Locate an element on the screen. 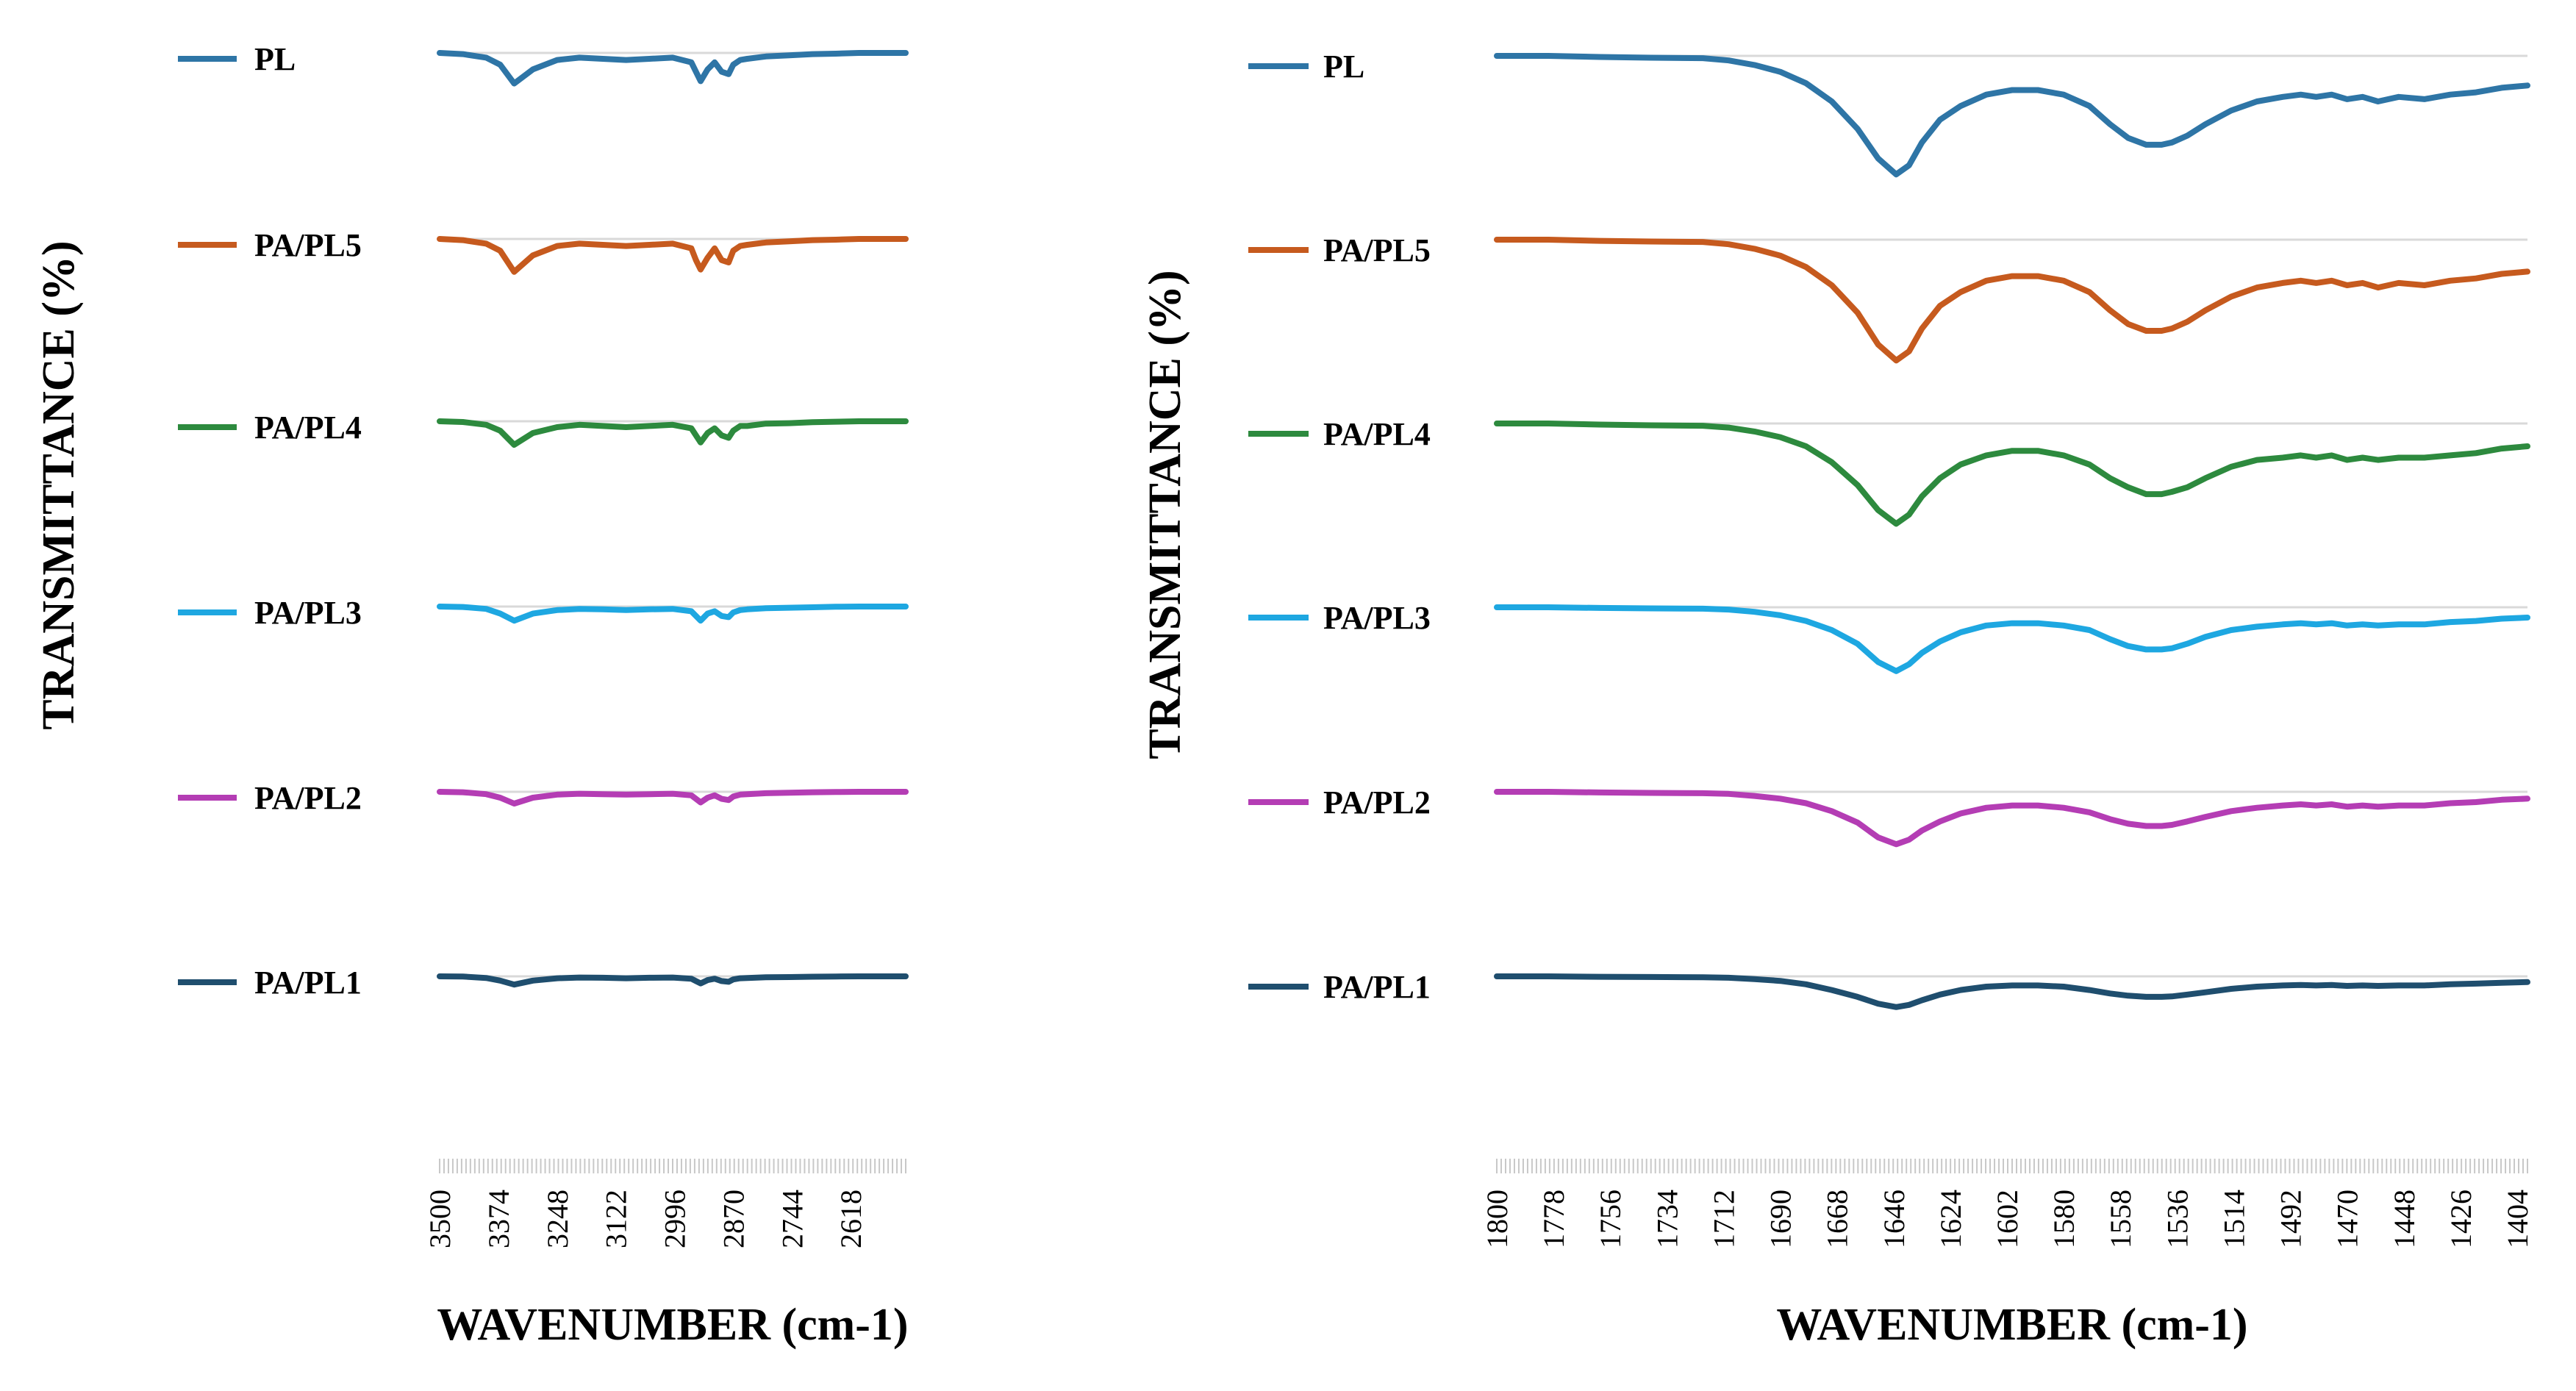 This screenshot has width=2576, height=1391. x-tick-label: 1558 is located at coordinates (2120, 1219).